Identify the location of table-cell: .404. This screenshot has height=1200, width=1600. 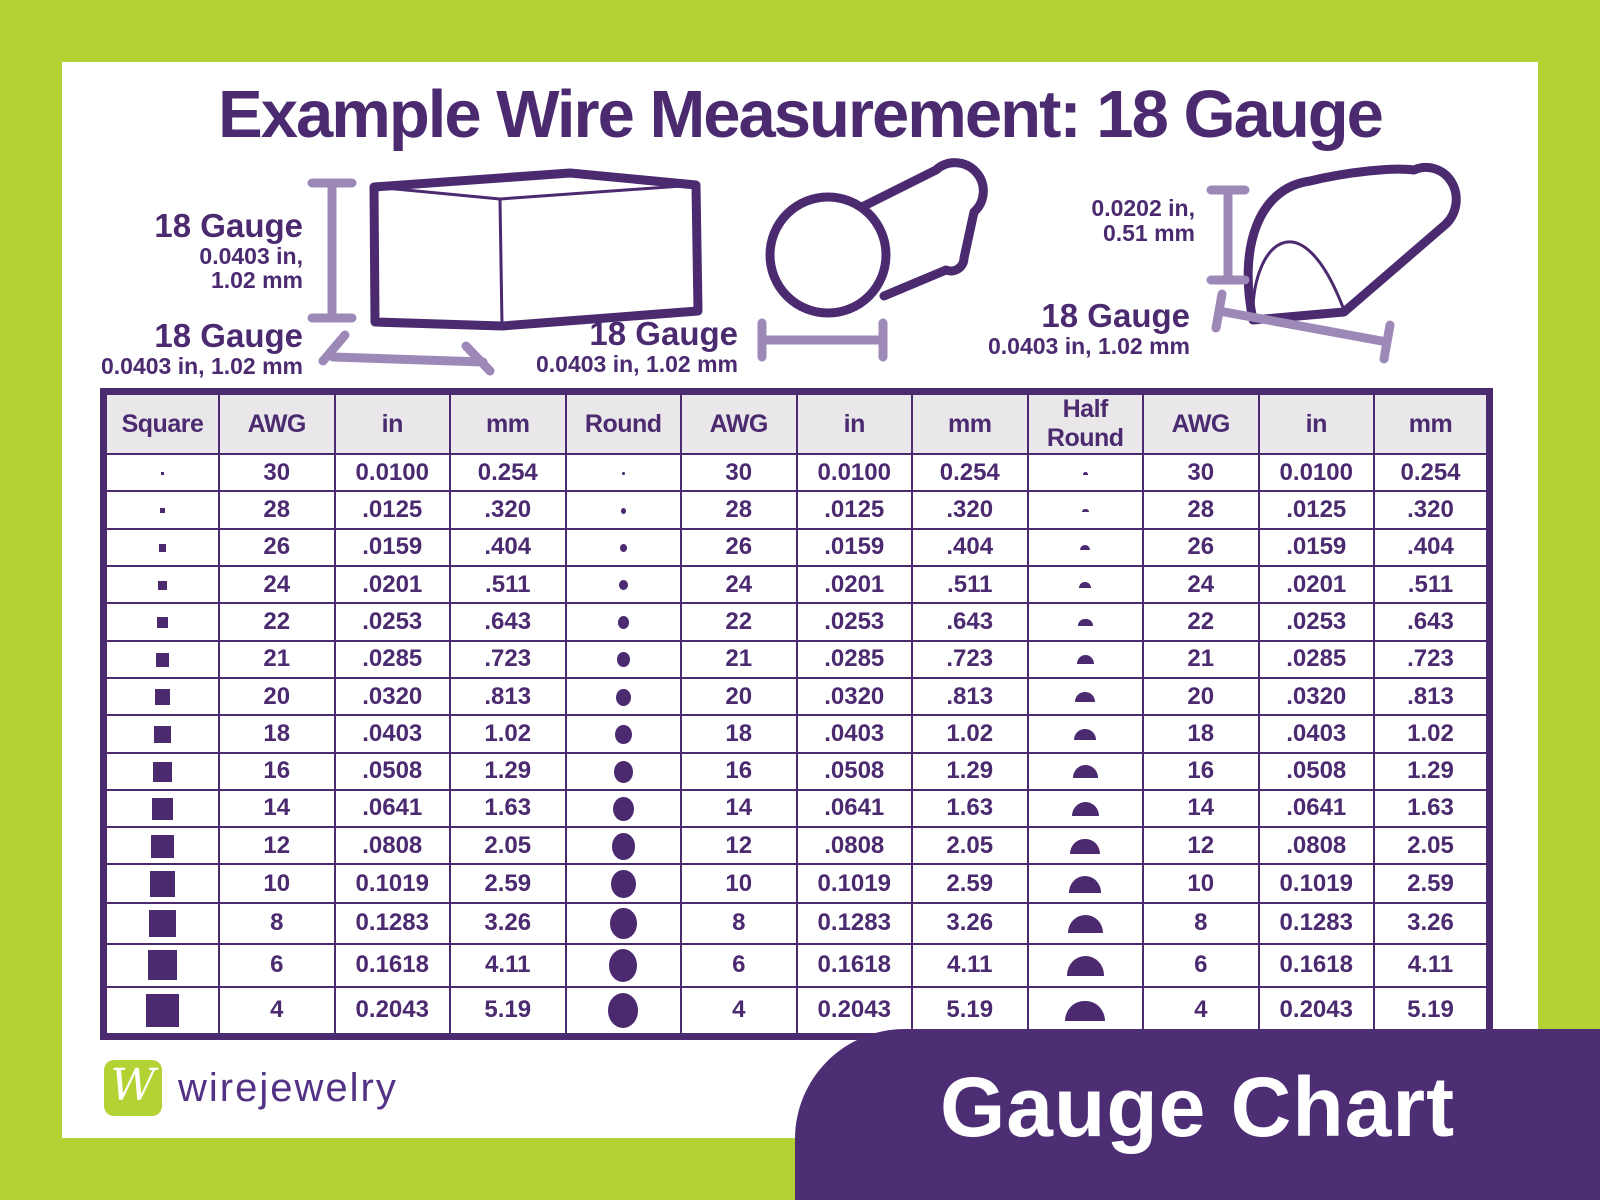
(1432, 547).